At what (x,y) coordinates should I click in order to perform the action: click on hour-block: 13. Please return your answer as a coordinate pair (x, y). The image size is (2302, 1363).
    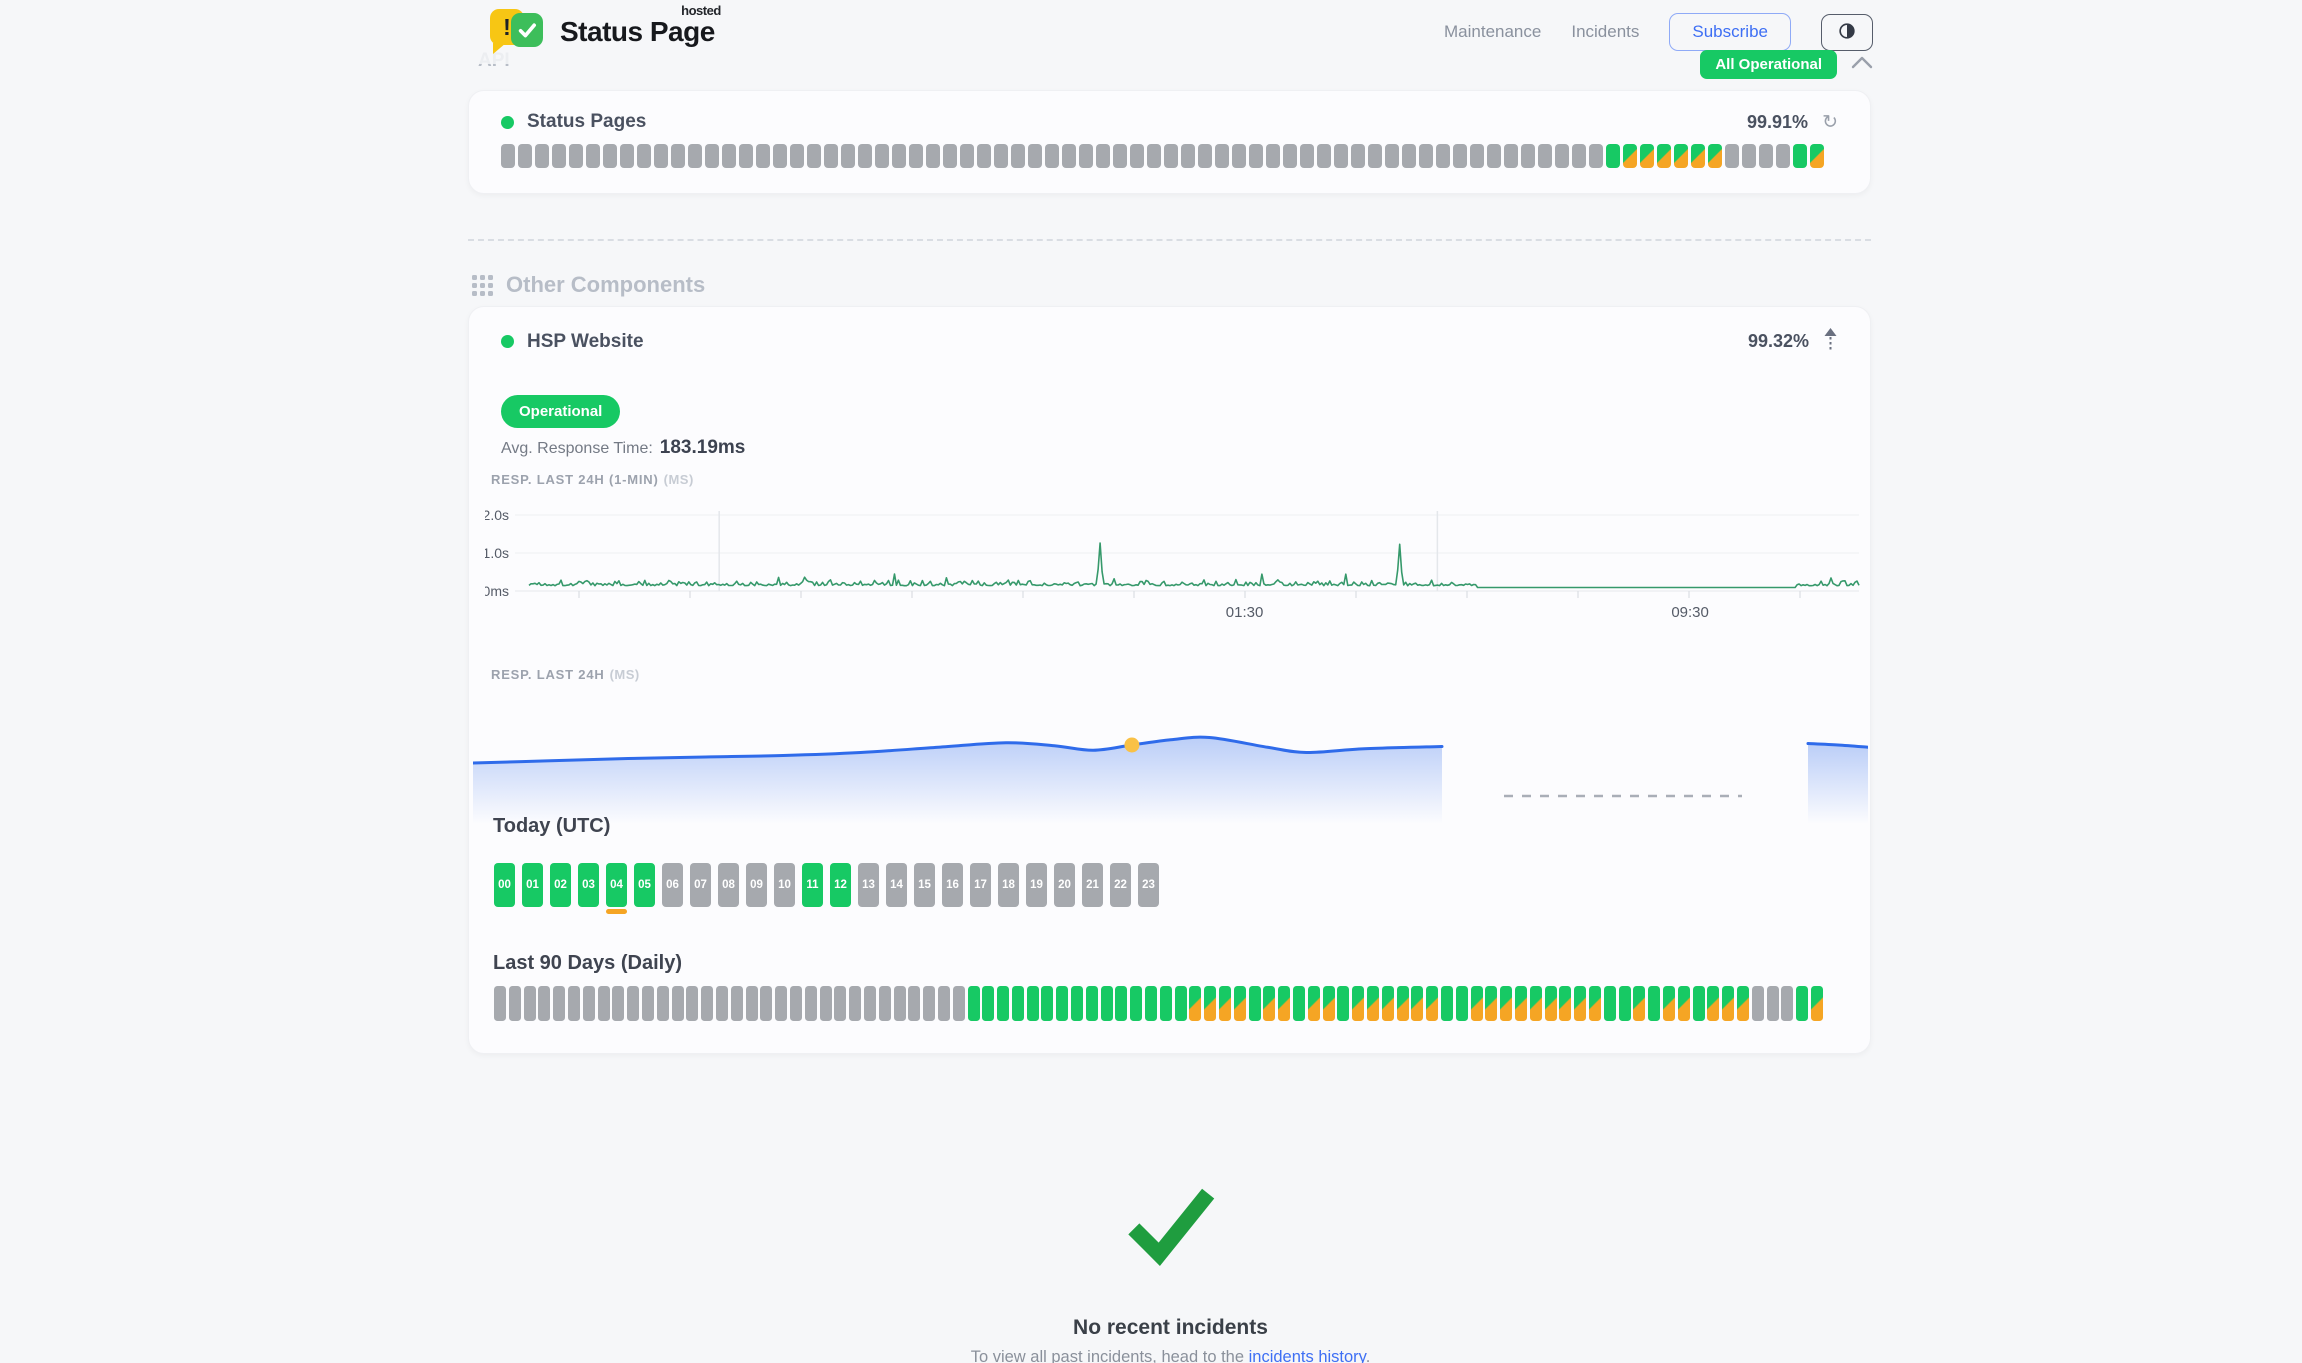
    Looking at the image, I should click on (868, 885).